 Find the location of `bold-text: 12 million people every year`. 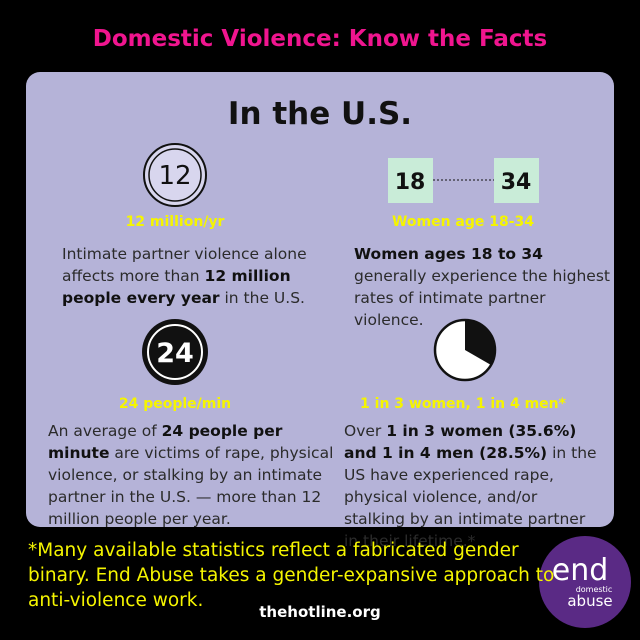

bold-text: 12 million people every year is located at coordinates (176, 287).